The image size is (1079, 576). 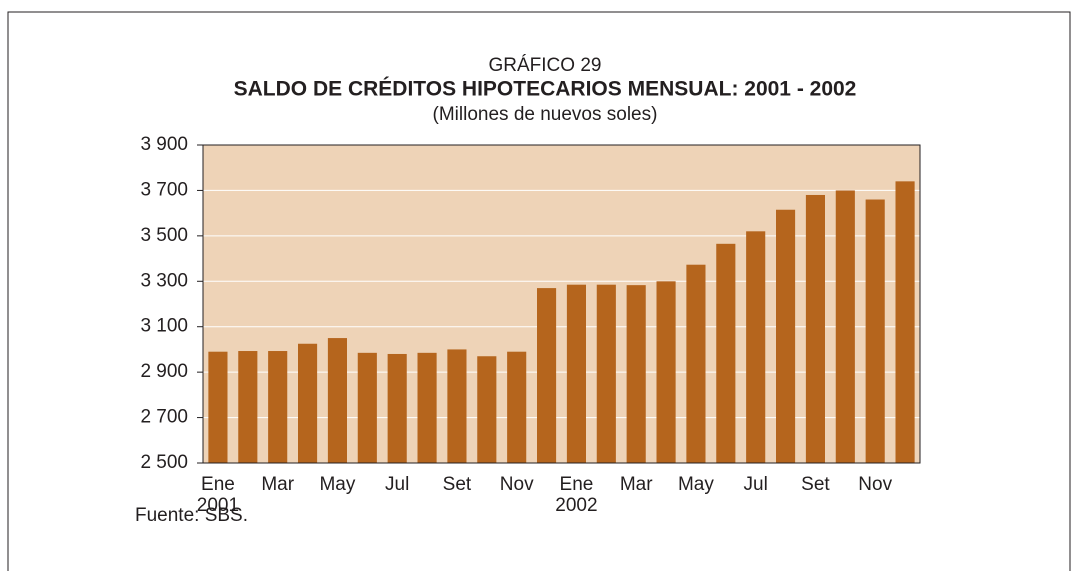 I want to click on x-year-label: 2002, so click(x=576, y=505).